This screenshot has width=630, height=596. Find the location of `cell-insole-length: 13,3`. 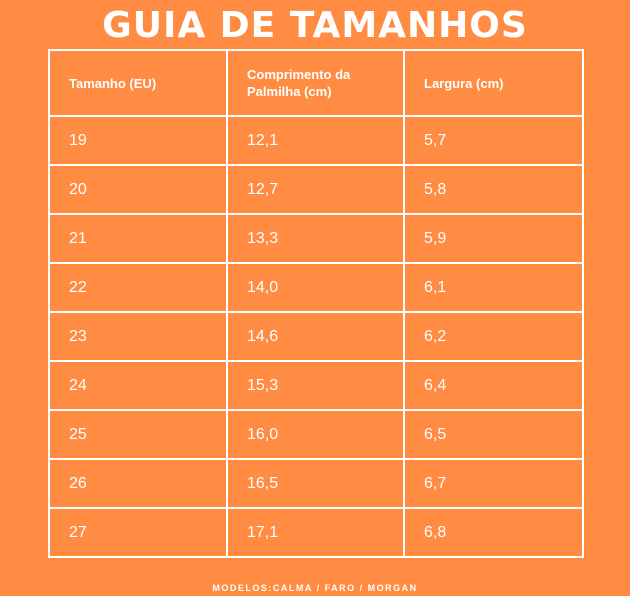

cell-insole-length: 13,3 is located at coordinates (315, 238).